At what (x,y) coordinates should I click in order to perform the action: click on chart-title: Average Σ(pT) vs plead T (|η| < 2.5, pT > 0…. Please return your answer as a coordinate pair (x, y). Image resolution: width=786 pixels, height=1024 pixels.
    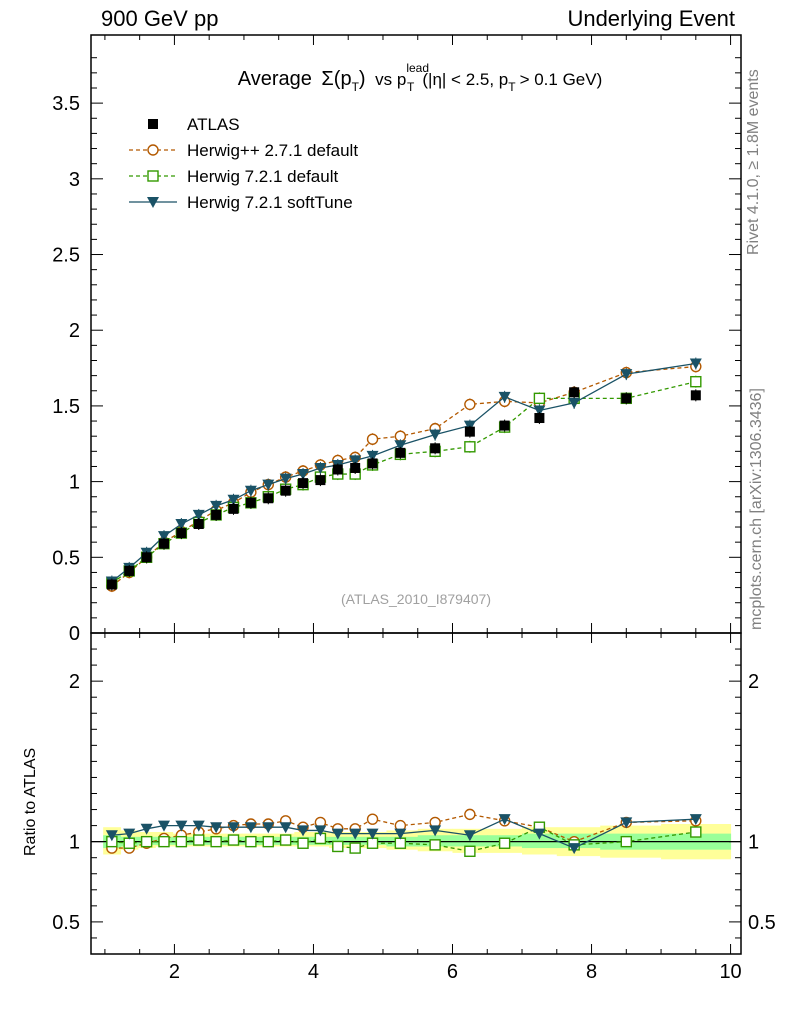
    Looking at the image, I should click on (420, 77).